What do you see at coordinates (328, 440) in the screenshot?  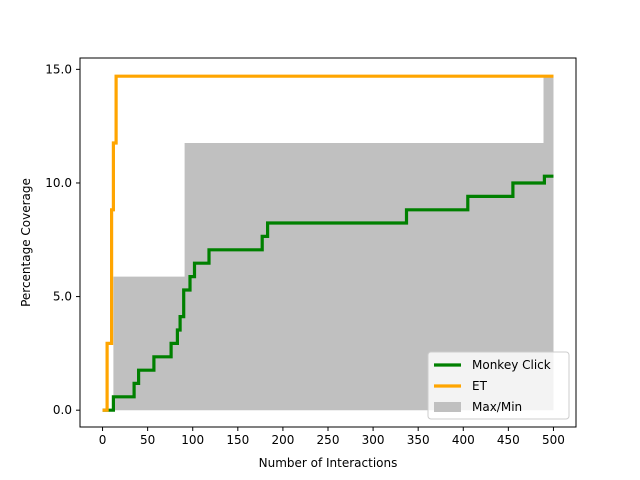 I see `x-tick-label: 250` at bounding box center [328, 440].